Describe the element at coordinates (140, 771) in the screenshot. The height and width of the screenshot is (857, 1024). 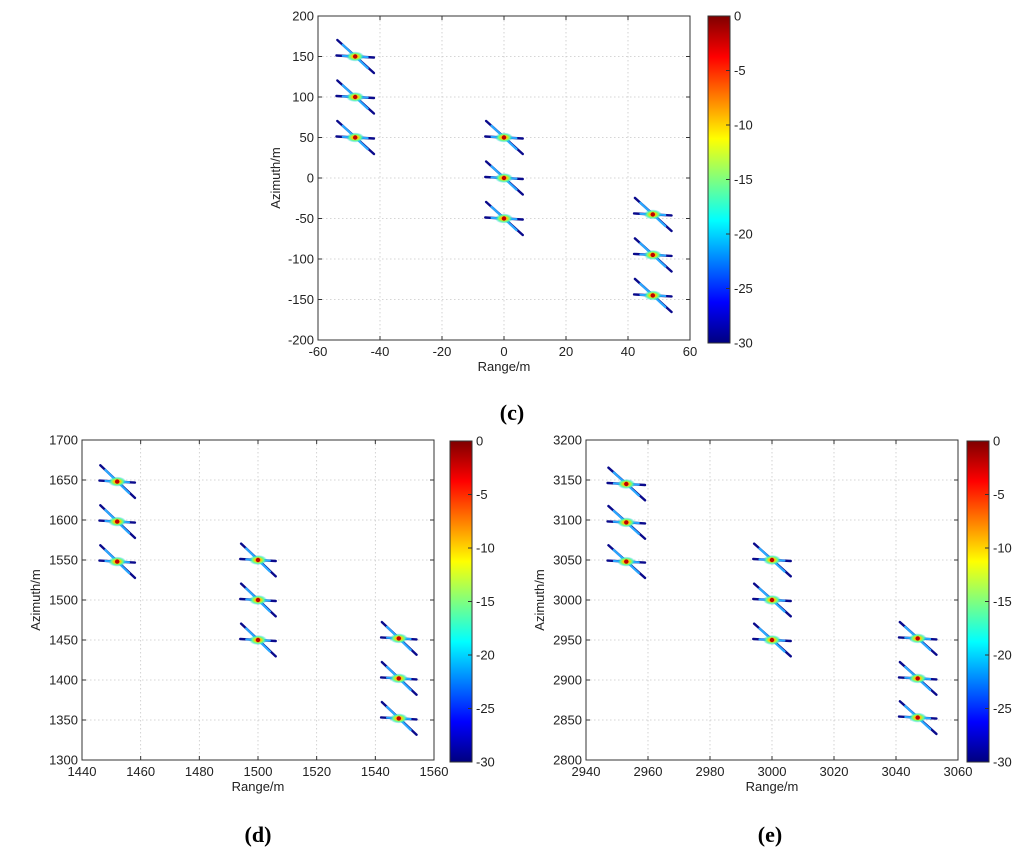
I see `x-tick-label: 1460` at that location.